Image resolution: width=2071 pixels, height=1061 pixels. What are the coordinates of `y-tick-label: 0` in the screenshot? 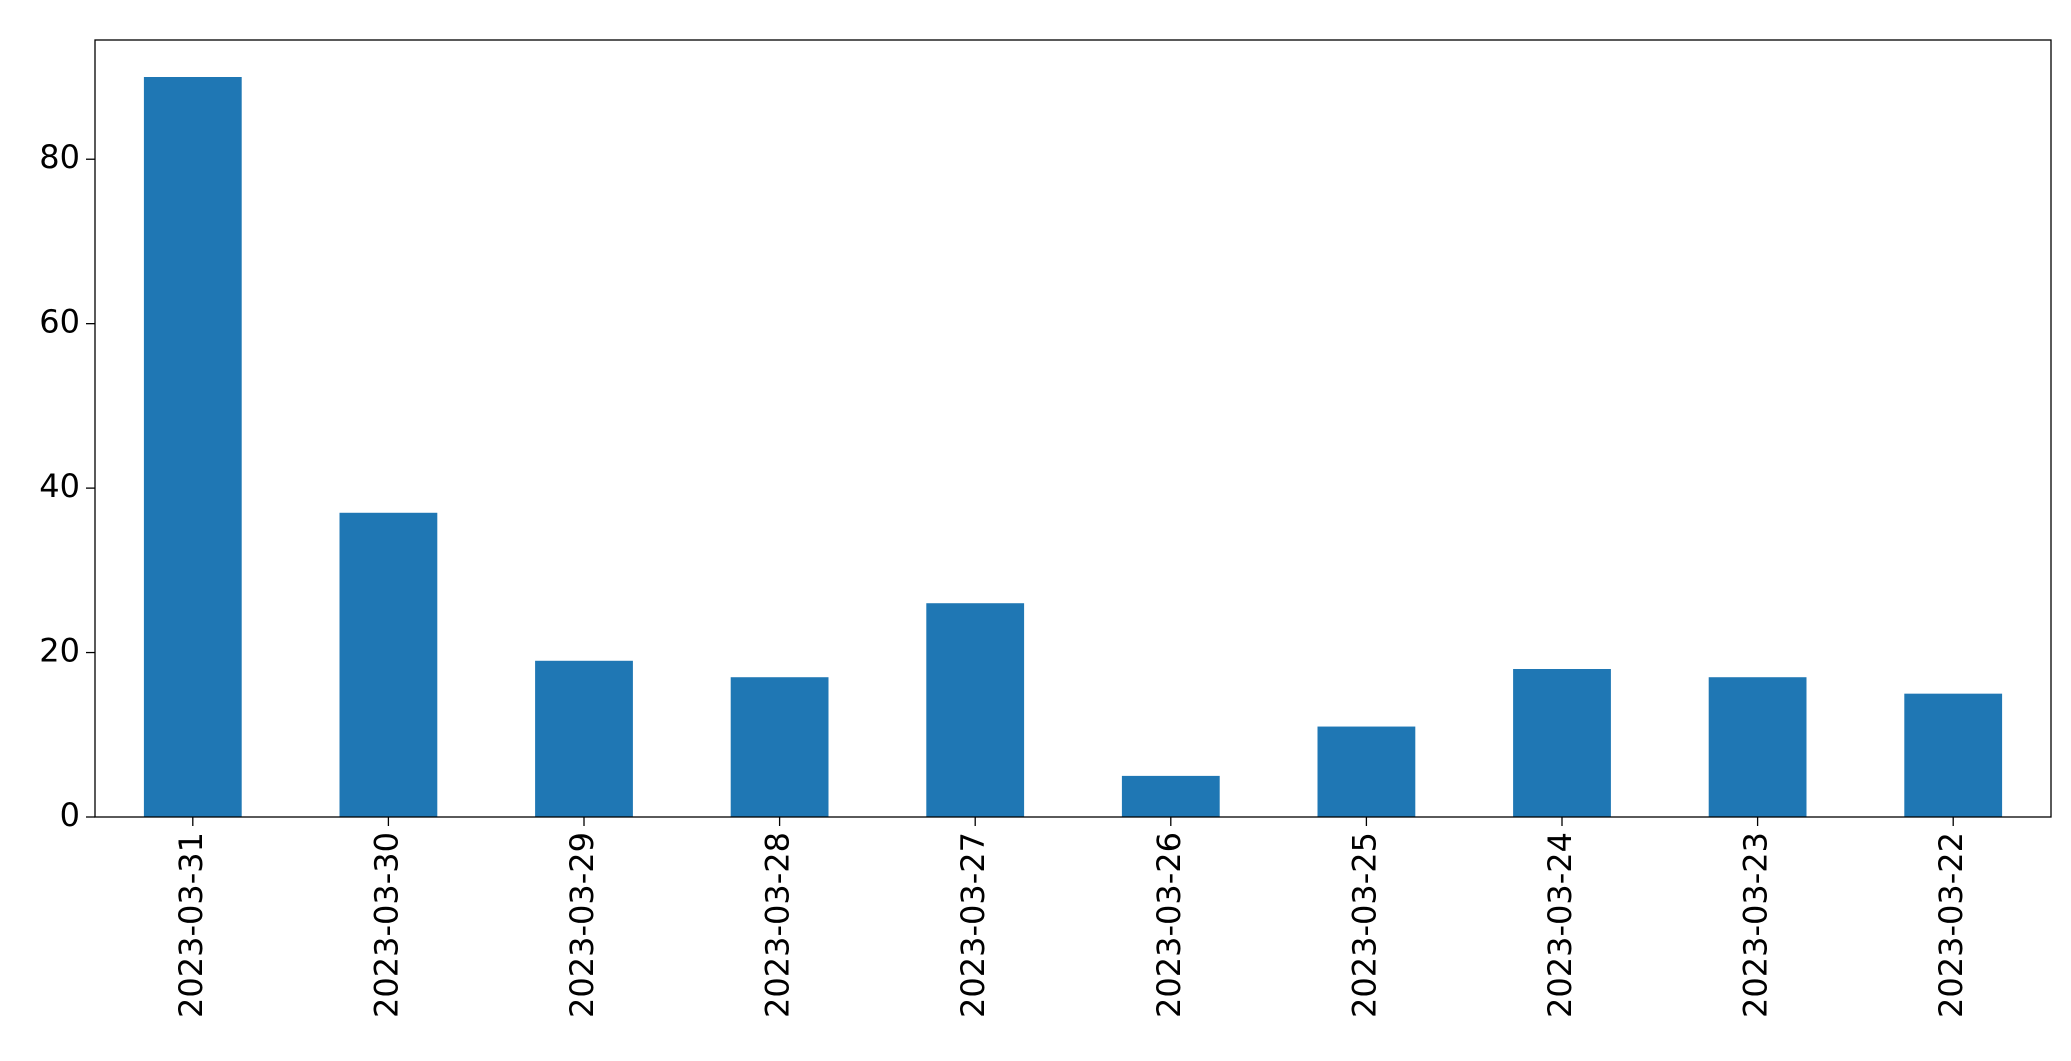 It's located at (70, 815).